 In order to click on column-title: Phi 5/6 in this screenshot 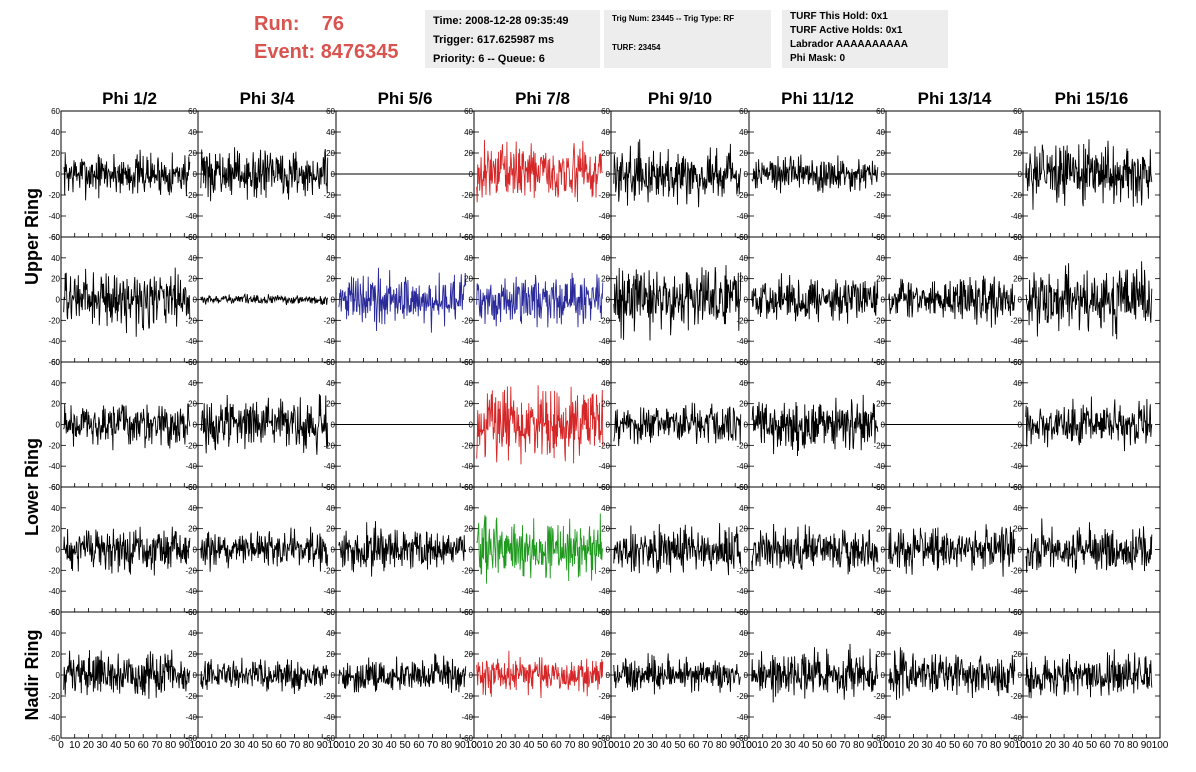, I will do `click(405, 98)`.